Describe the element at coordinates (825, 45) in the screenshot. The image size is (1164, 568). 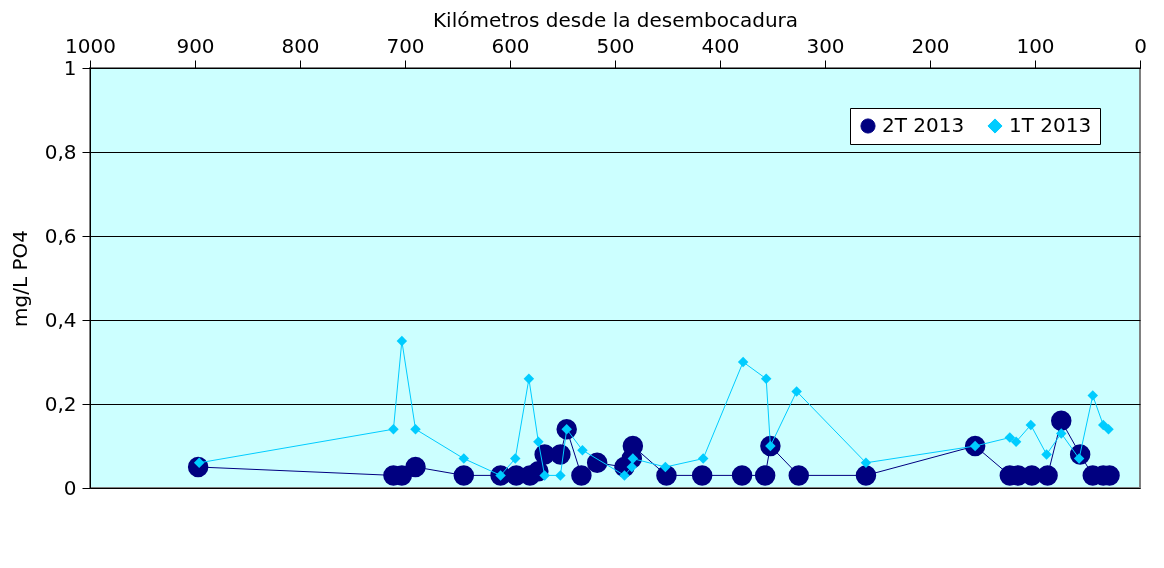
I see `x-tick-label: 300` at that location.